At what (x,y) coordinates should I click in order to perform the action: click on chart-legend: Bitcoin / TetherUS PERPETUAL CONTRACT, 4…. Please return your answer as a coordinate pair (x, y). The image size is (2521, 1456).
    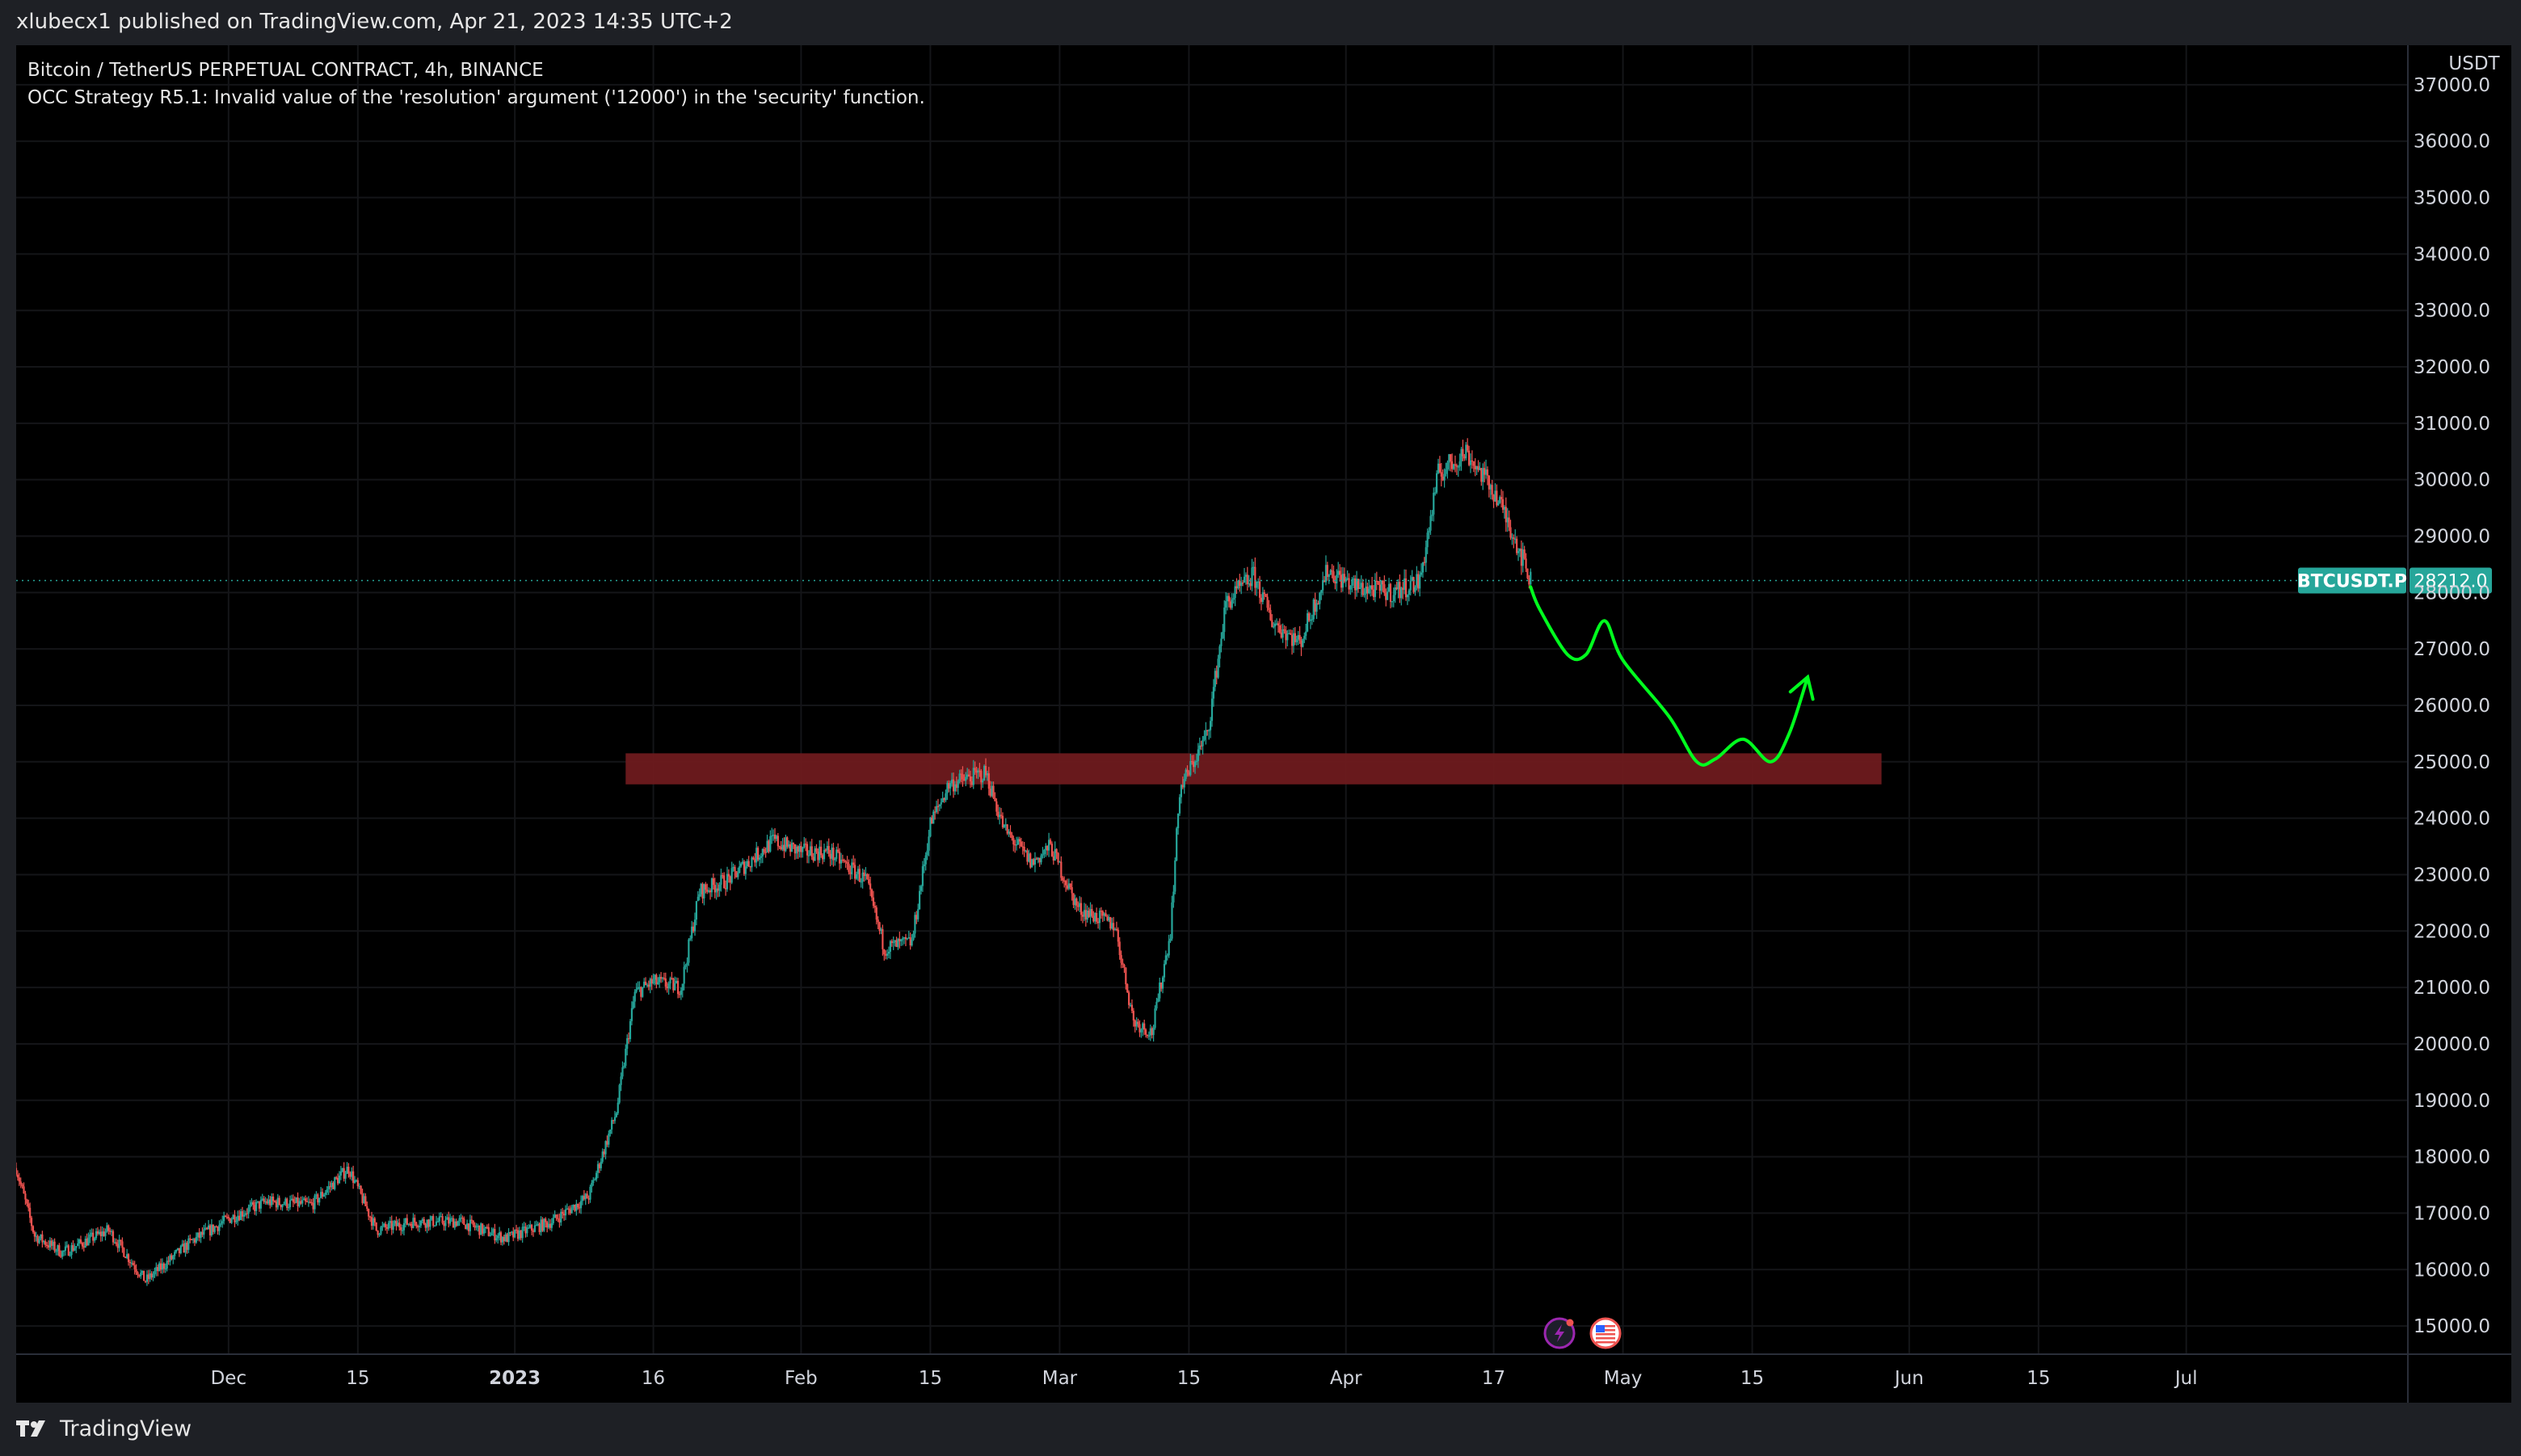
    Looking at the image, I should click on (476, 85).